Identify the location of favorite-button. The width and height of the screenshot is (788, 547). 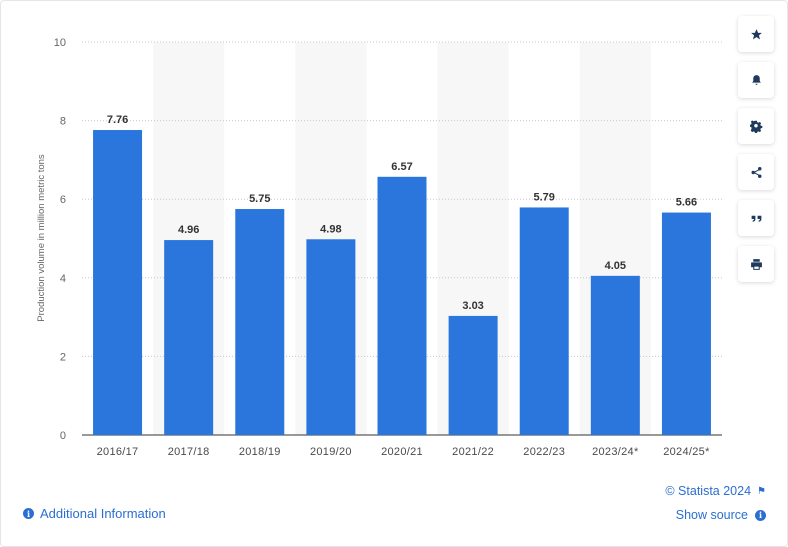
(756, 34).